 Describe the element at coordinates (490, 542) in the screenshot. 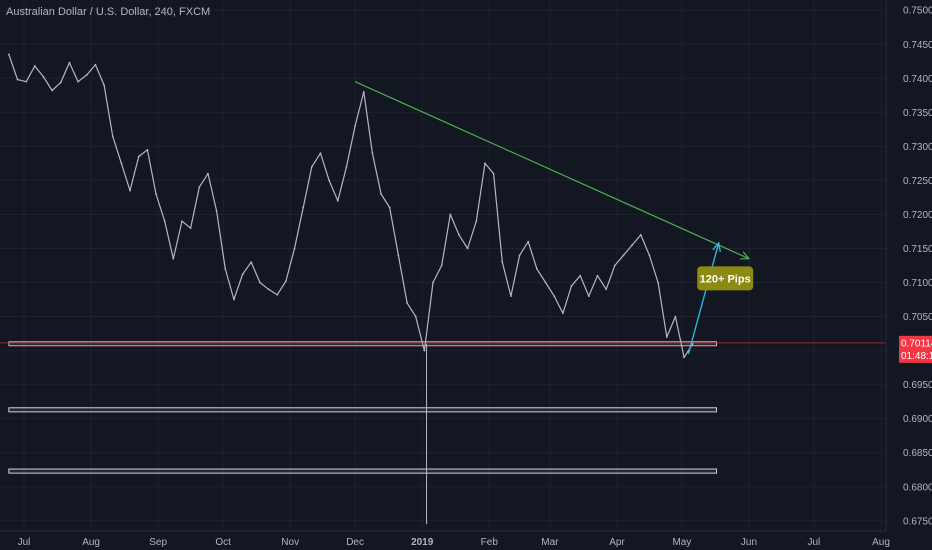

I see `x-tick-label: Feb` at that location.